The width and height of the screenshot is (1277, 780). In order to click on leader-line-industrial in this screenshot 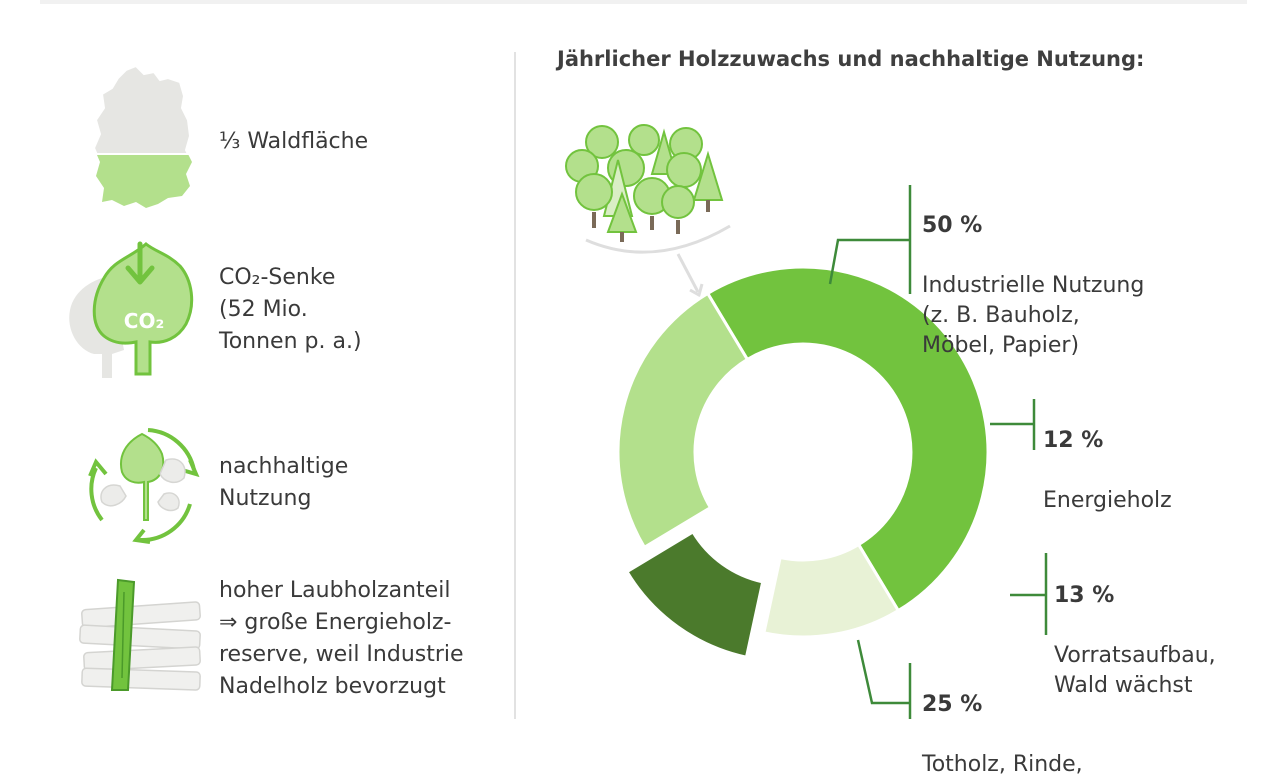, I will do `click(869, 261)`.